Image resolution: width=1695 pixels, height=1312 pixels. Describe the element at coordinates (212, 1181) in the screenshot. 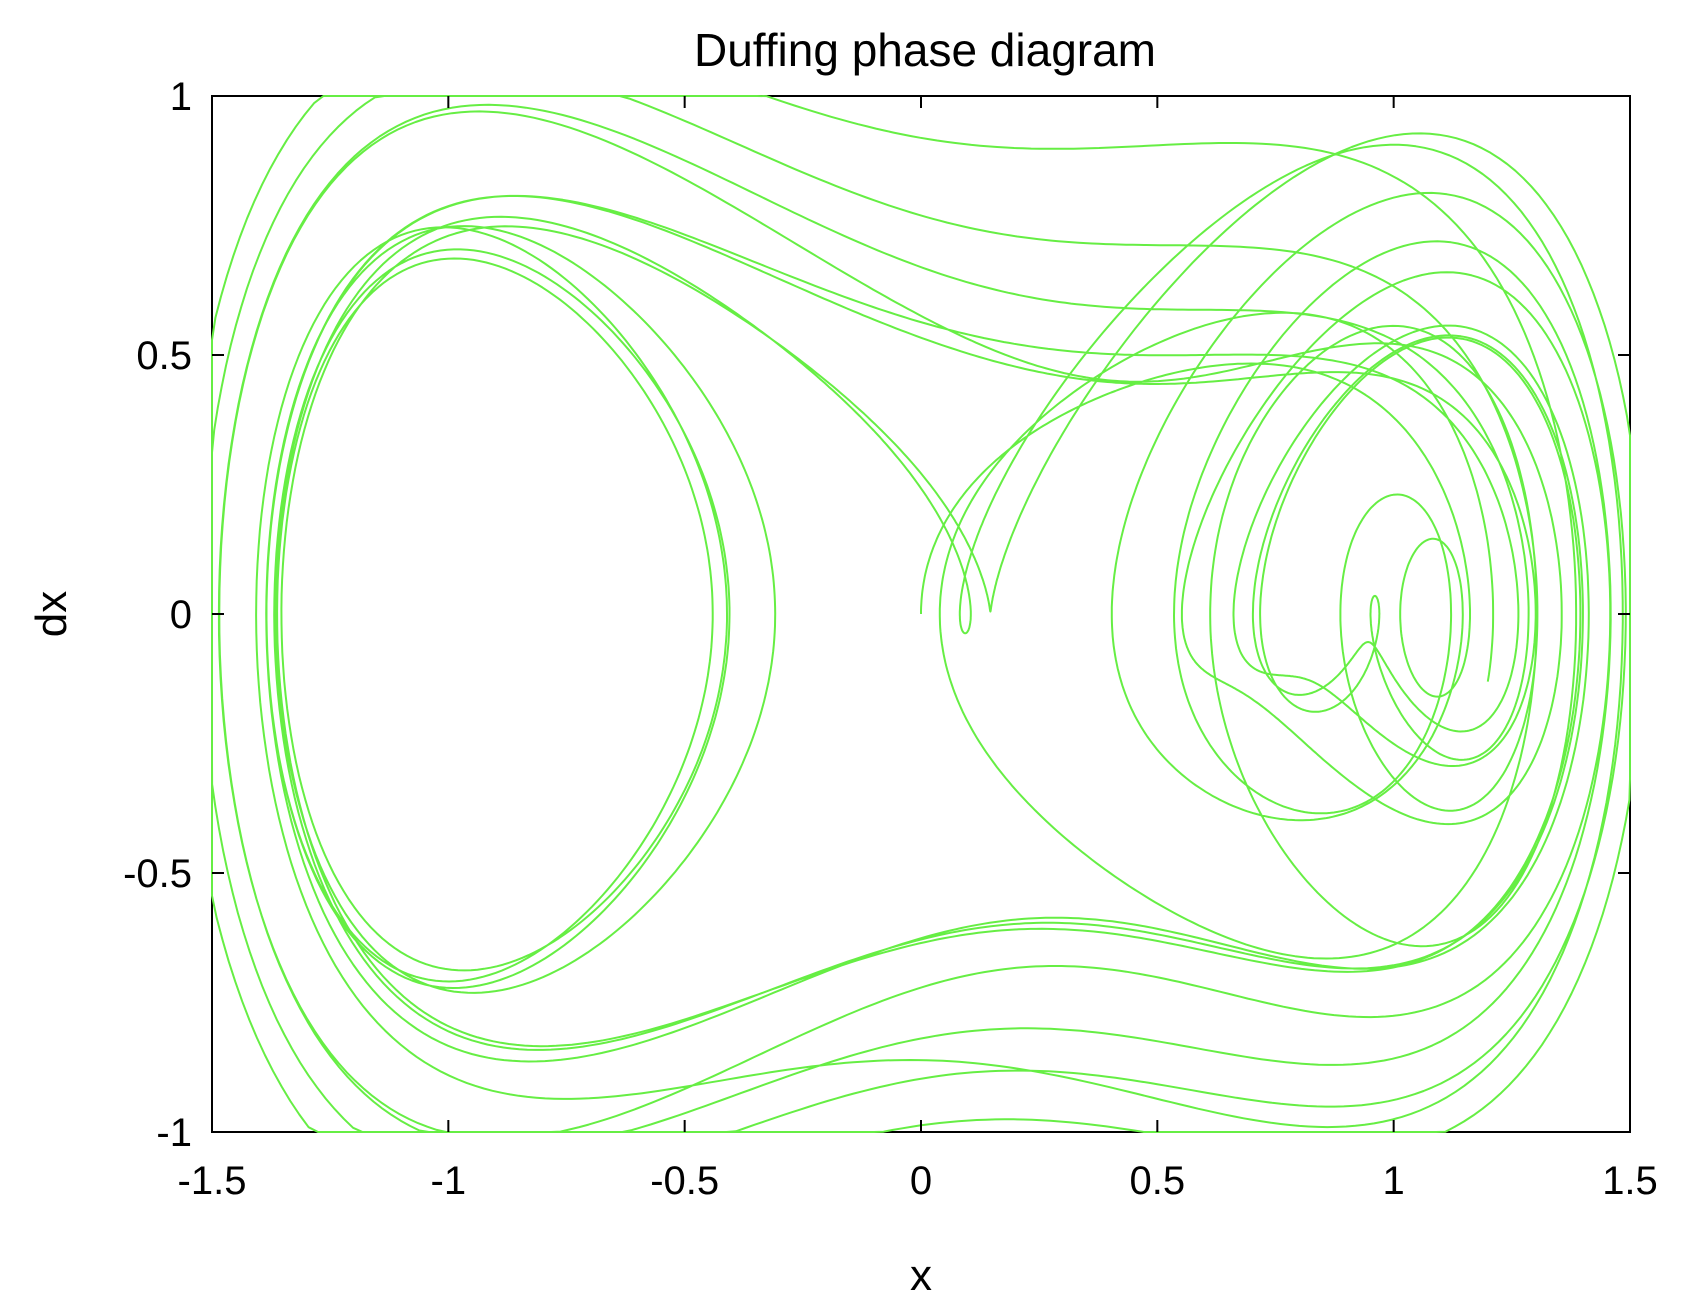

I see `x-tick-label: -1.5` at that location.